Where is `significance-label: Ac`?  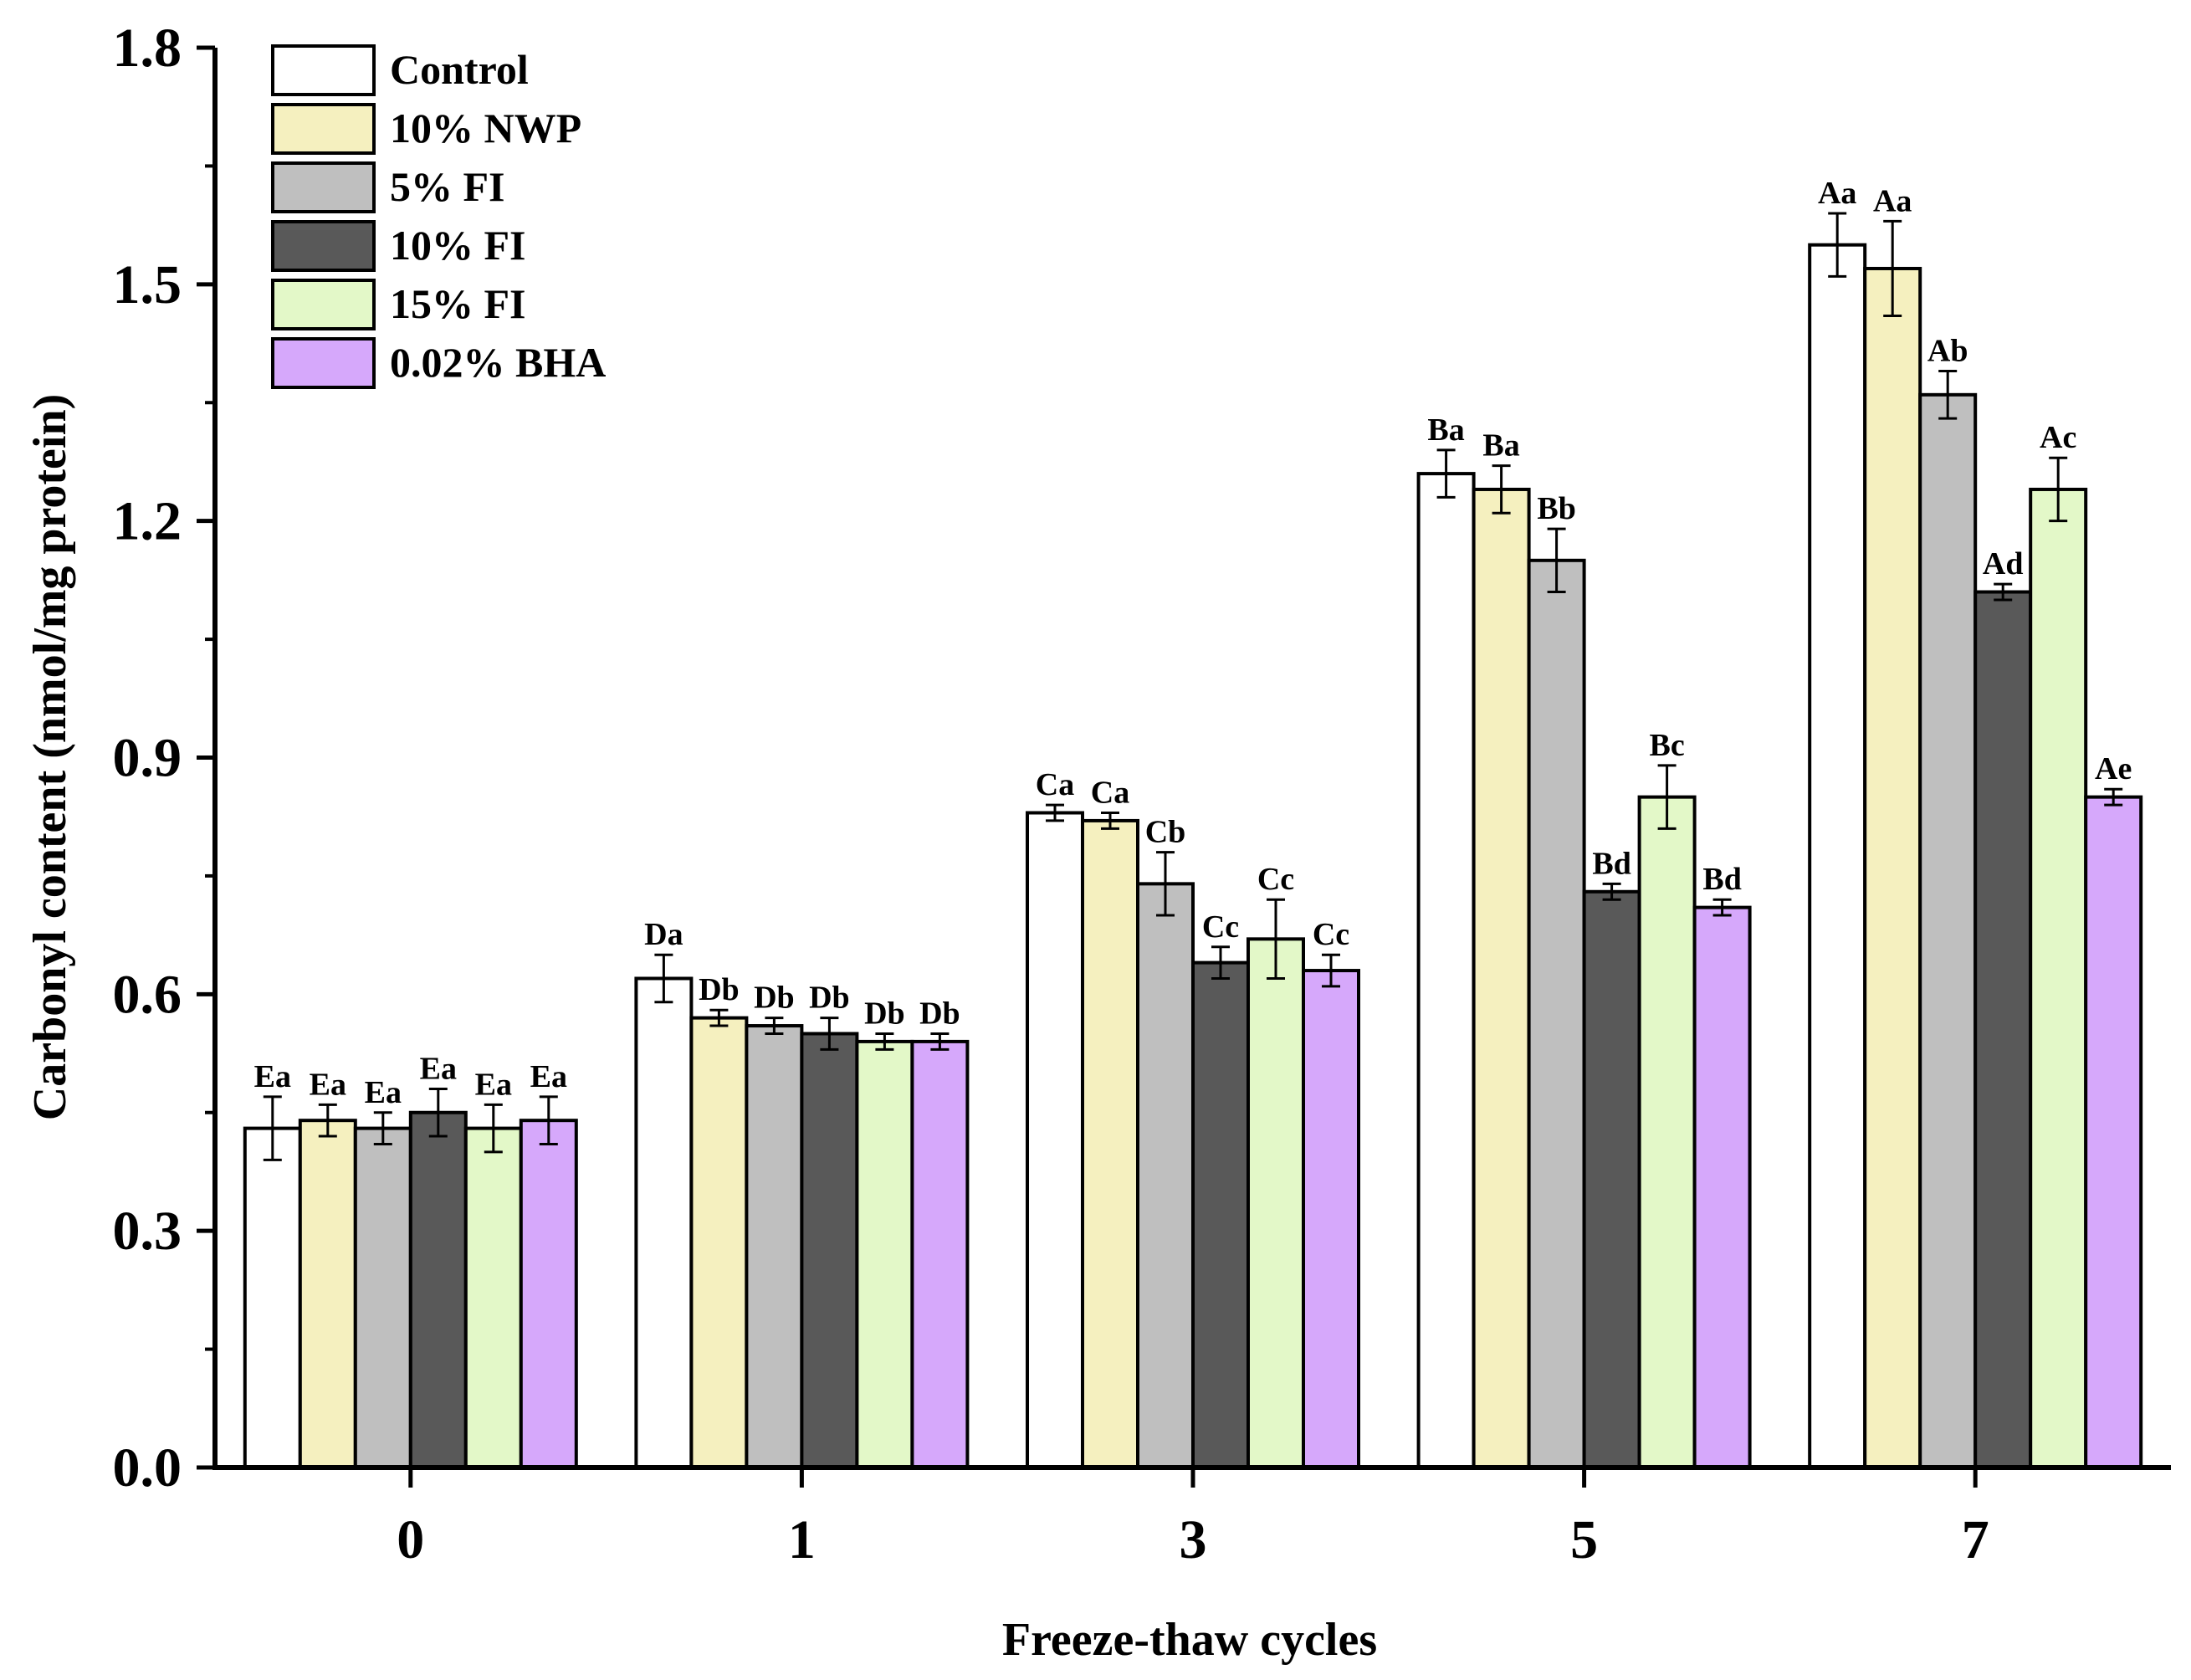
significance-label: Ac is located at coordinates (2058, 437).